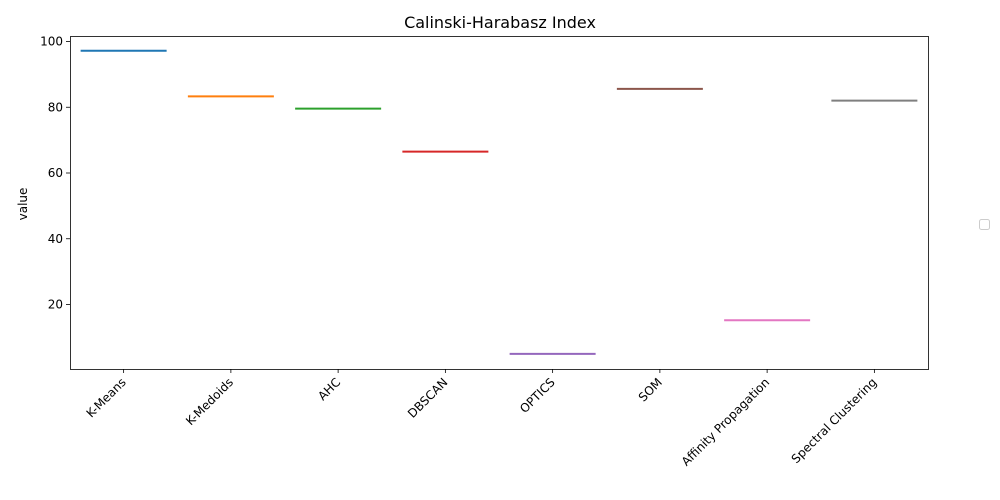  What do you see at coordinates (834, 420) in the screenshot?
I see `x-tick-label: Spectral Clustering` at bounding box center [834, 420].